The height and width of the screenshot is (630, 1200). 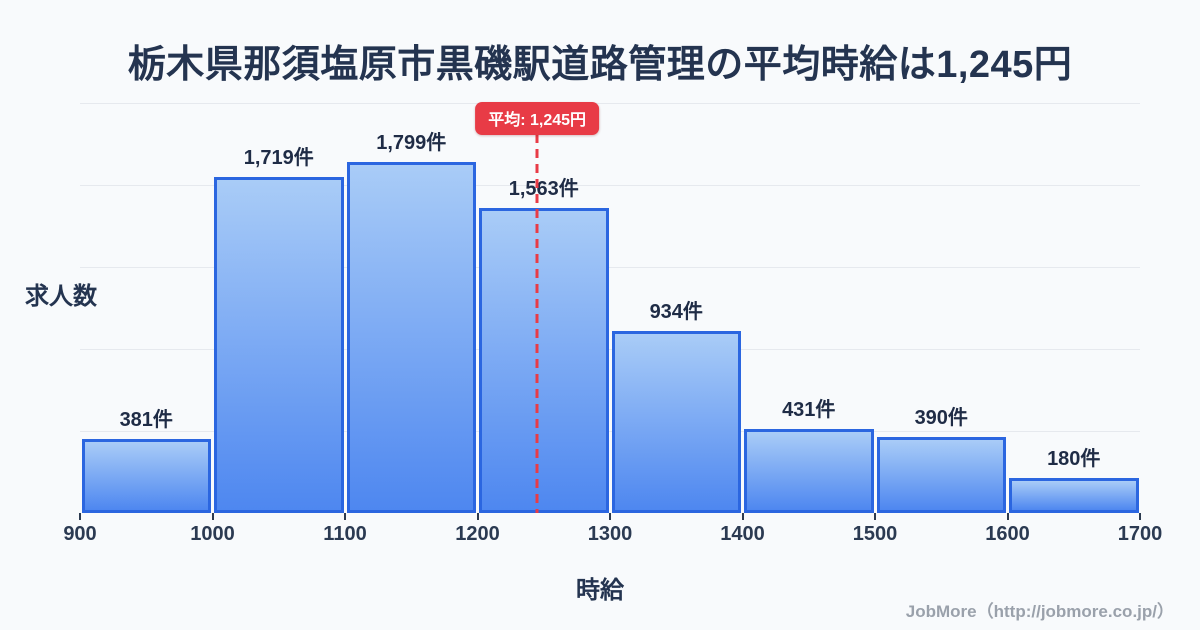 I want to click on bar-value-label: 390件, so click(x=941, y=417).